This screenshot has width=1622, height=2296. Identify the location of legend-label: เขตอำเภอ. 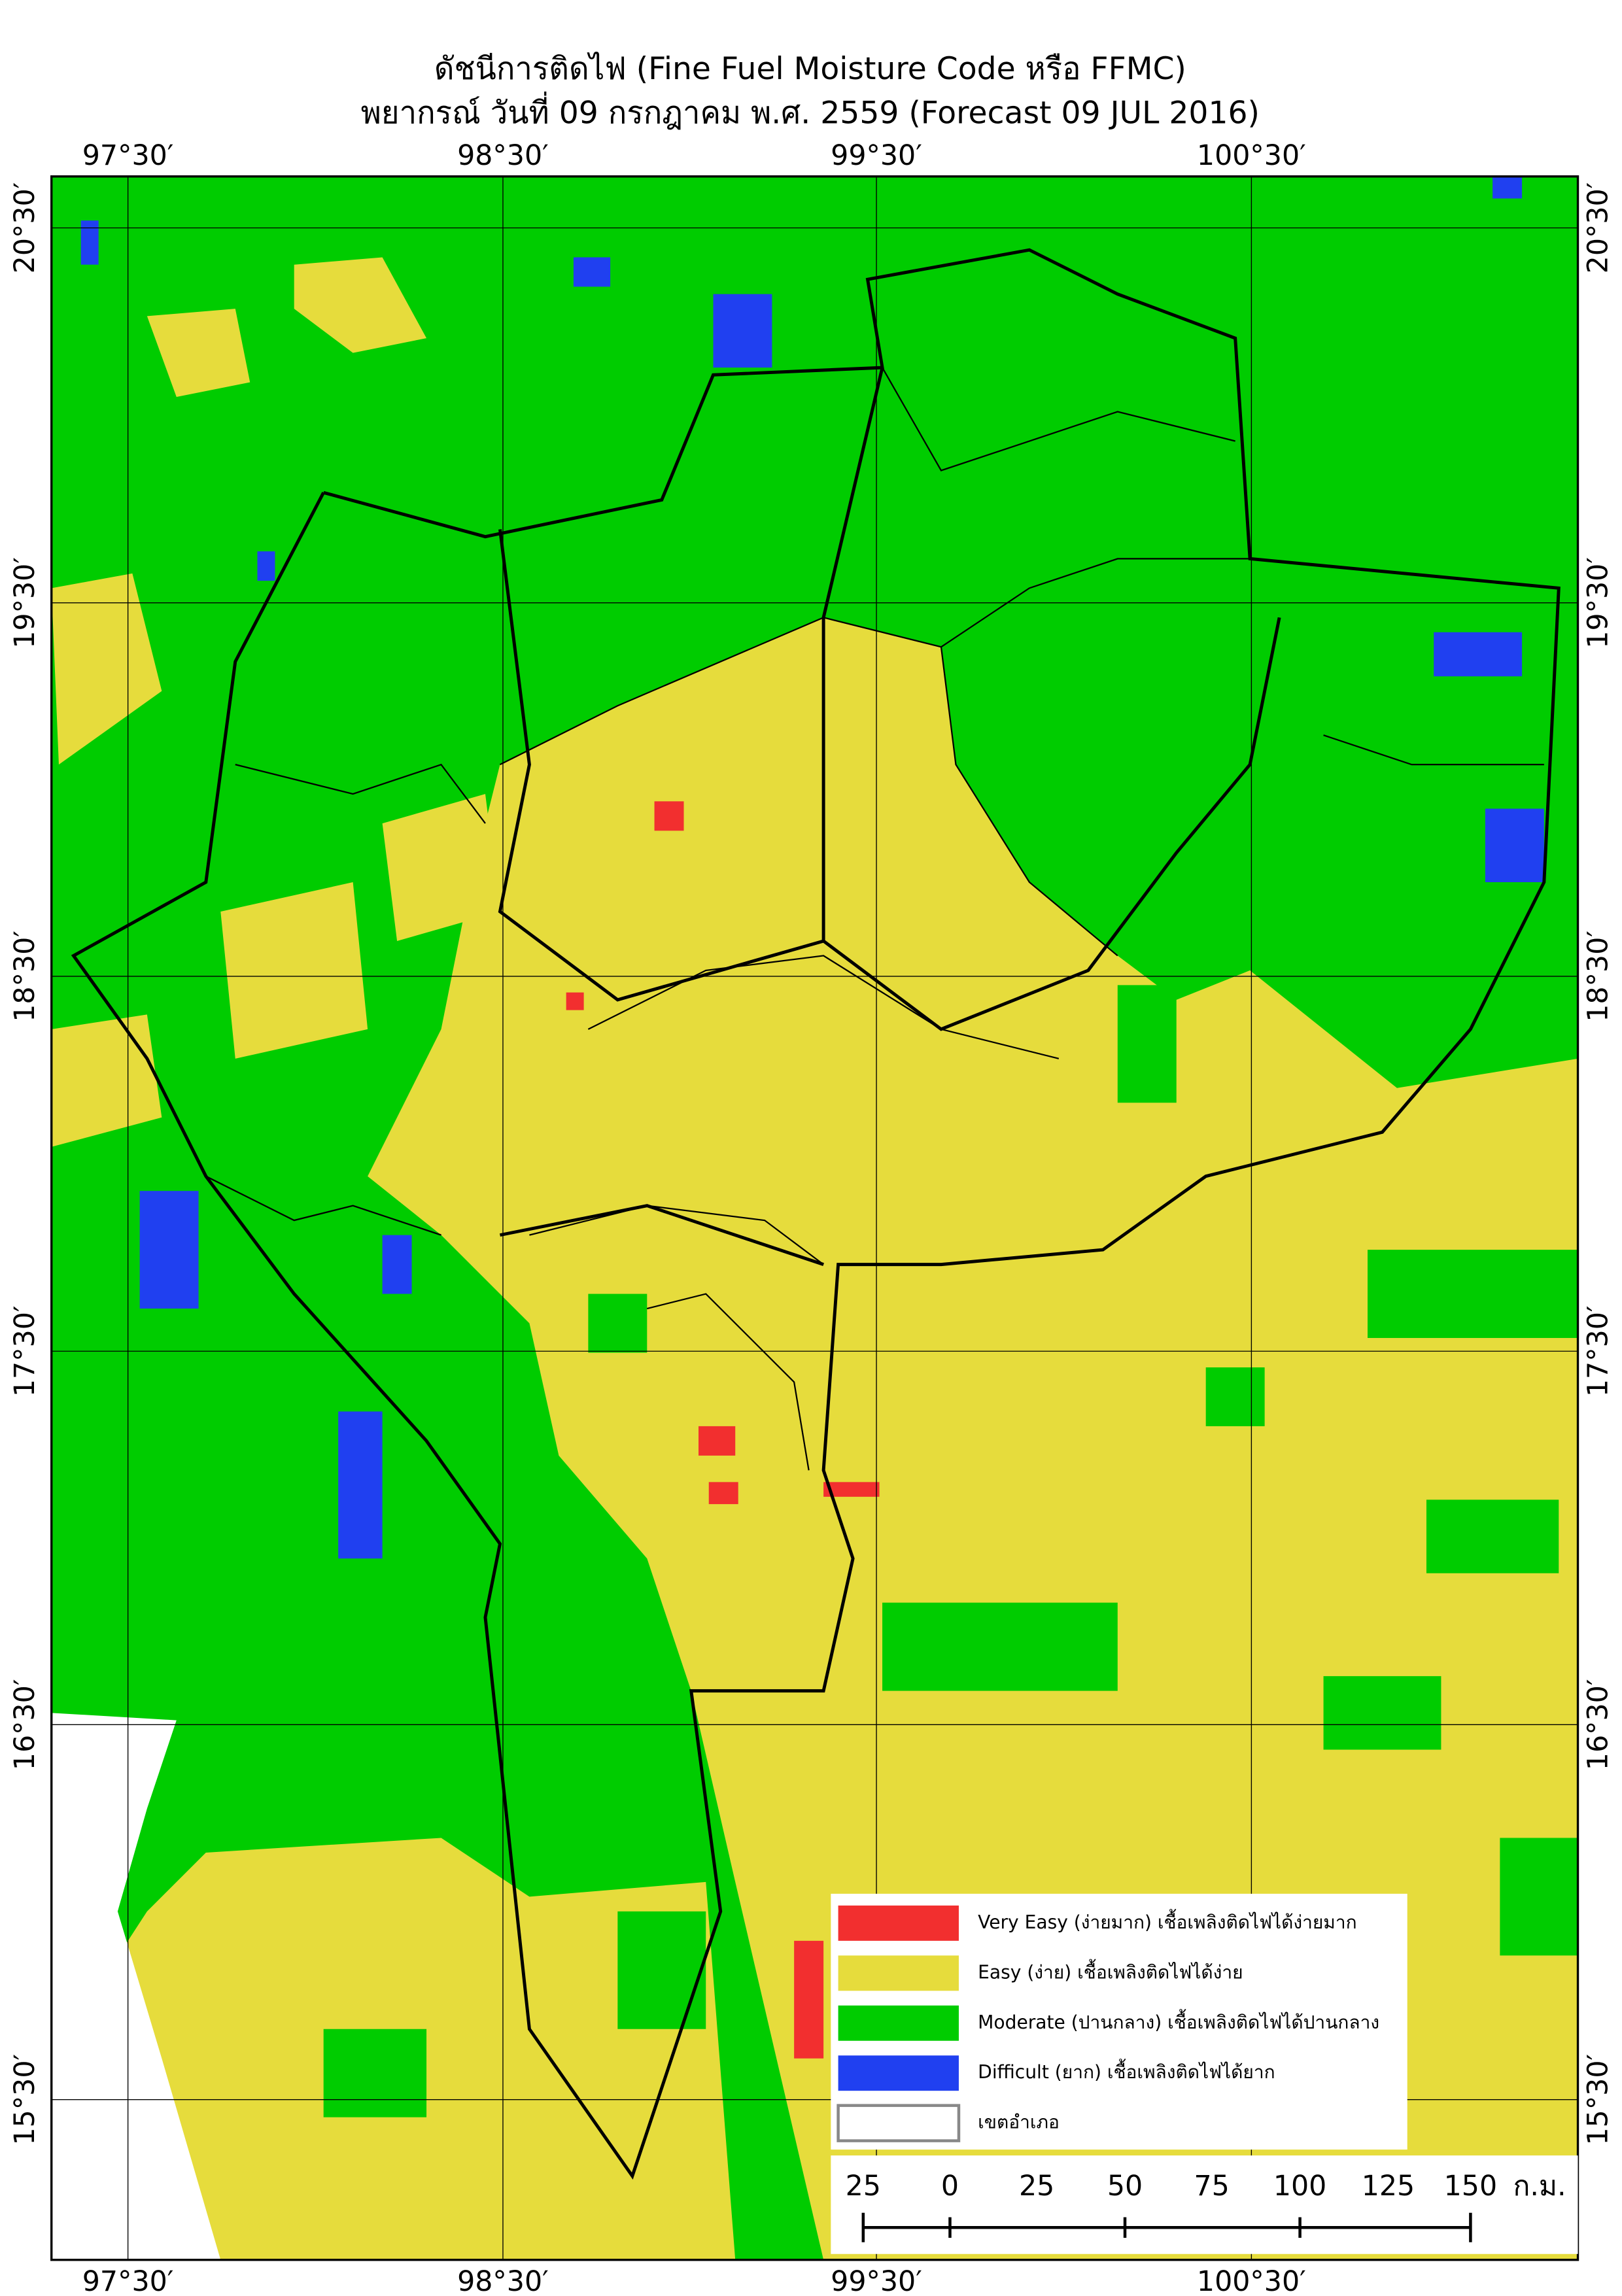
(1019, 2122).